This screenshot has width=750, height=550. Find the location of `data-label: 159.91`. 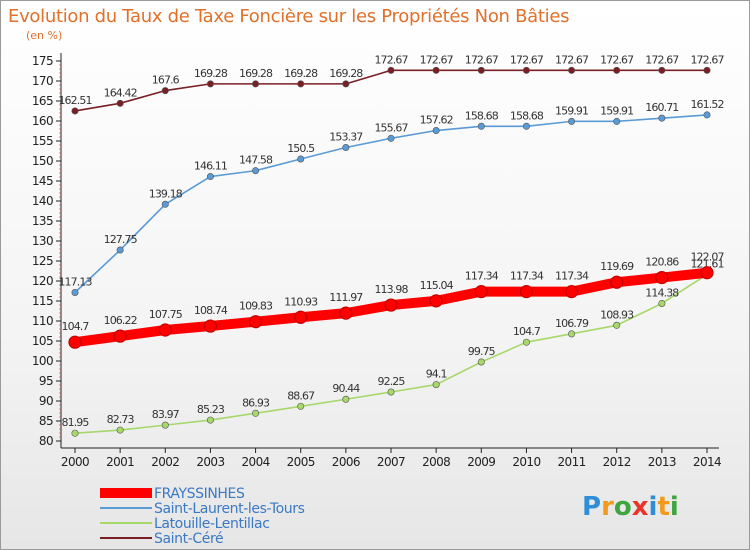

data-label: 159.91 is located at coordinates (571, 110).